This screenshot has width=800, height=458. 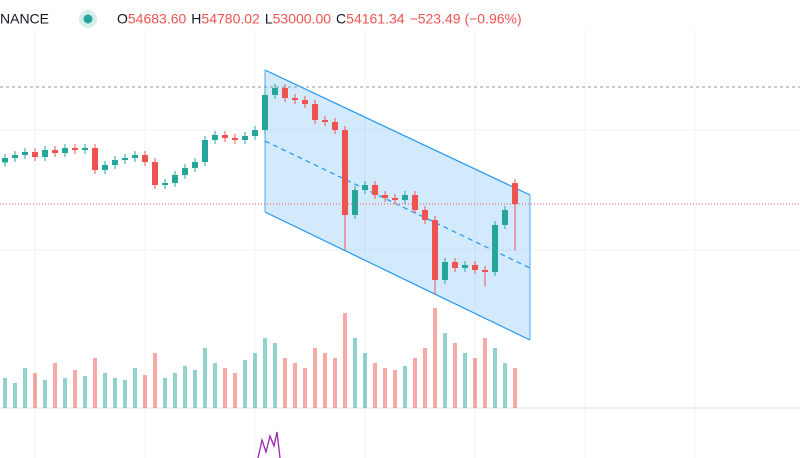 What do you see at coordinates (397, 204) in the screenshot?
I see `channel-mid` at bounding box center [397, 204].